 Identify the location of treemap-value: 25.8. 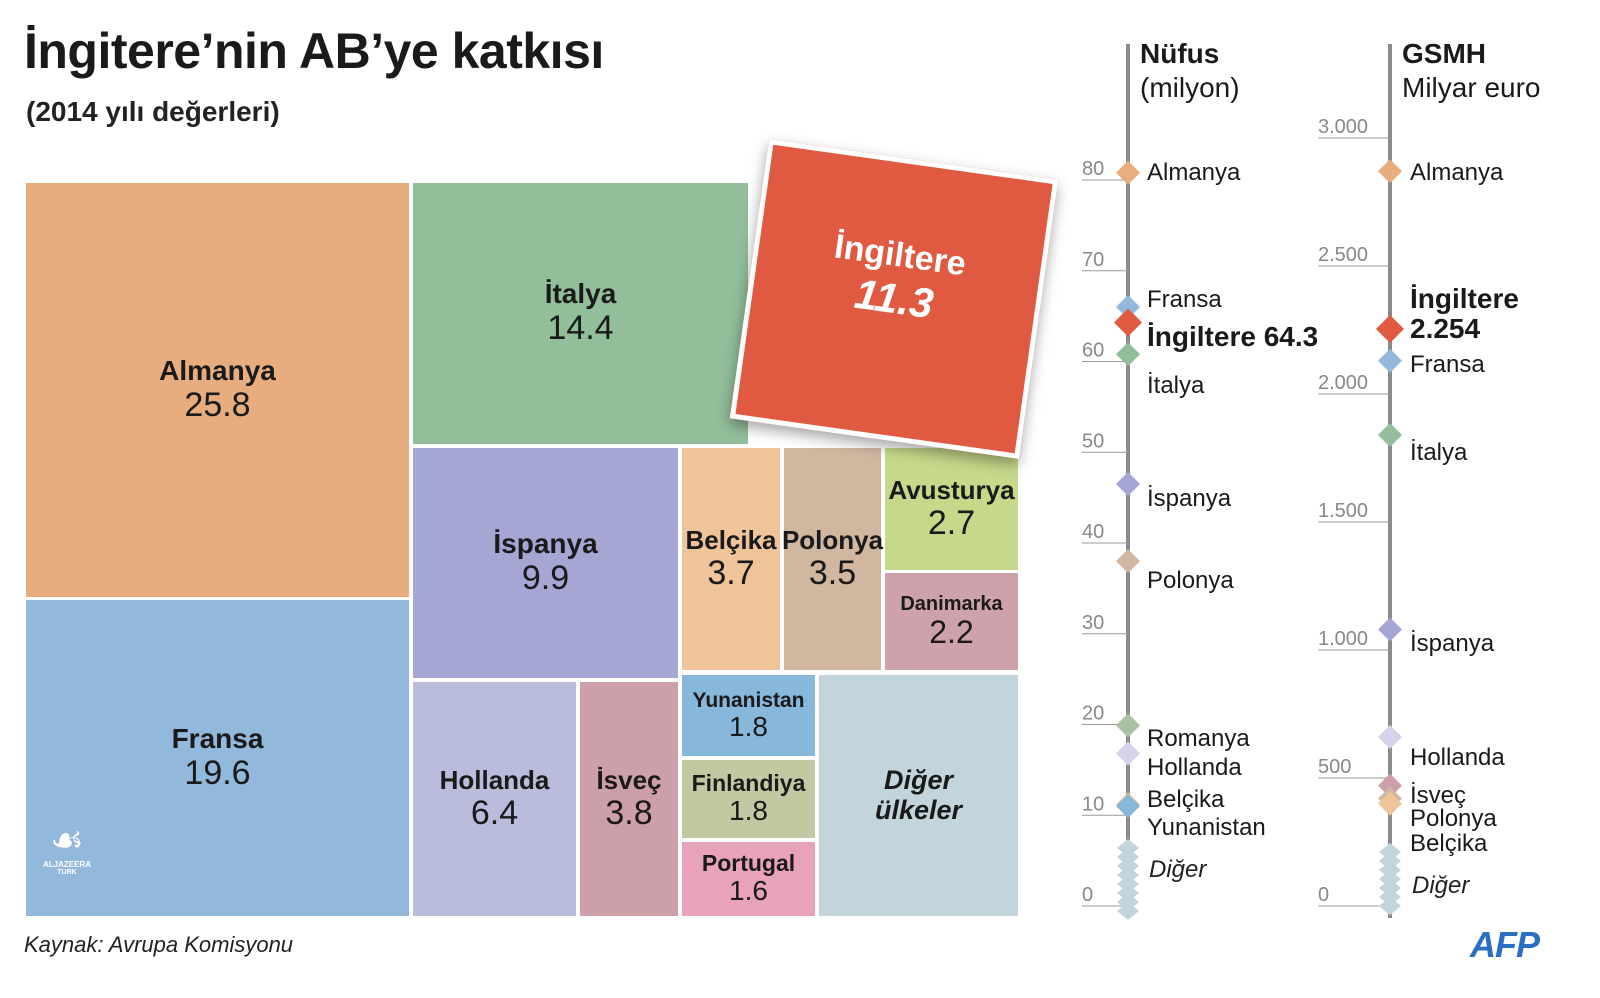
(217, 404).